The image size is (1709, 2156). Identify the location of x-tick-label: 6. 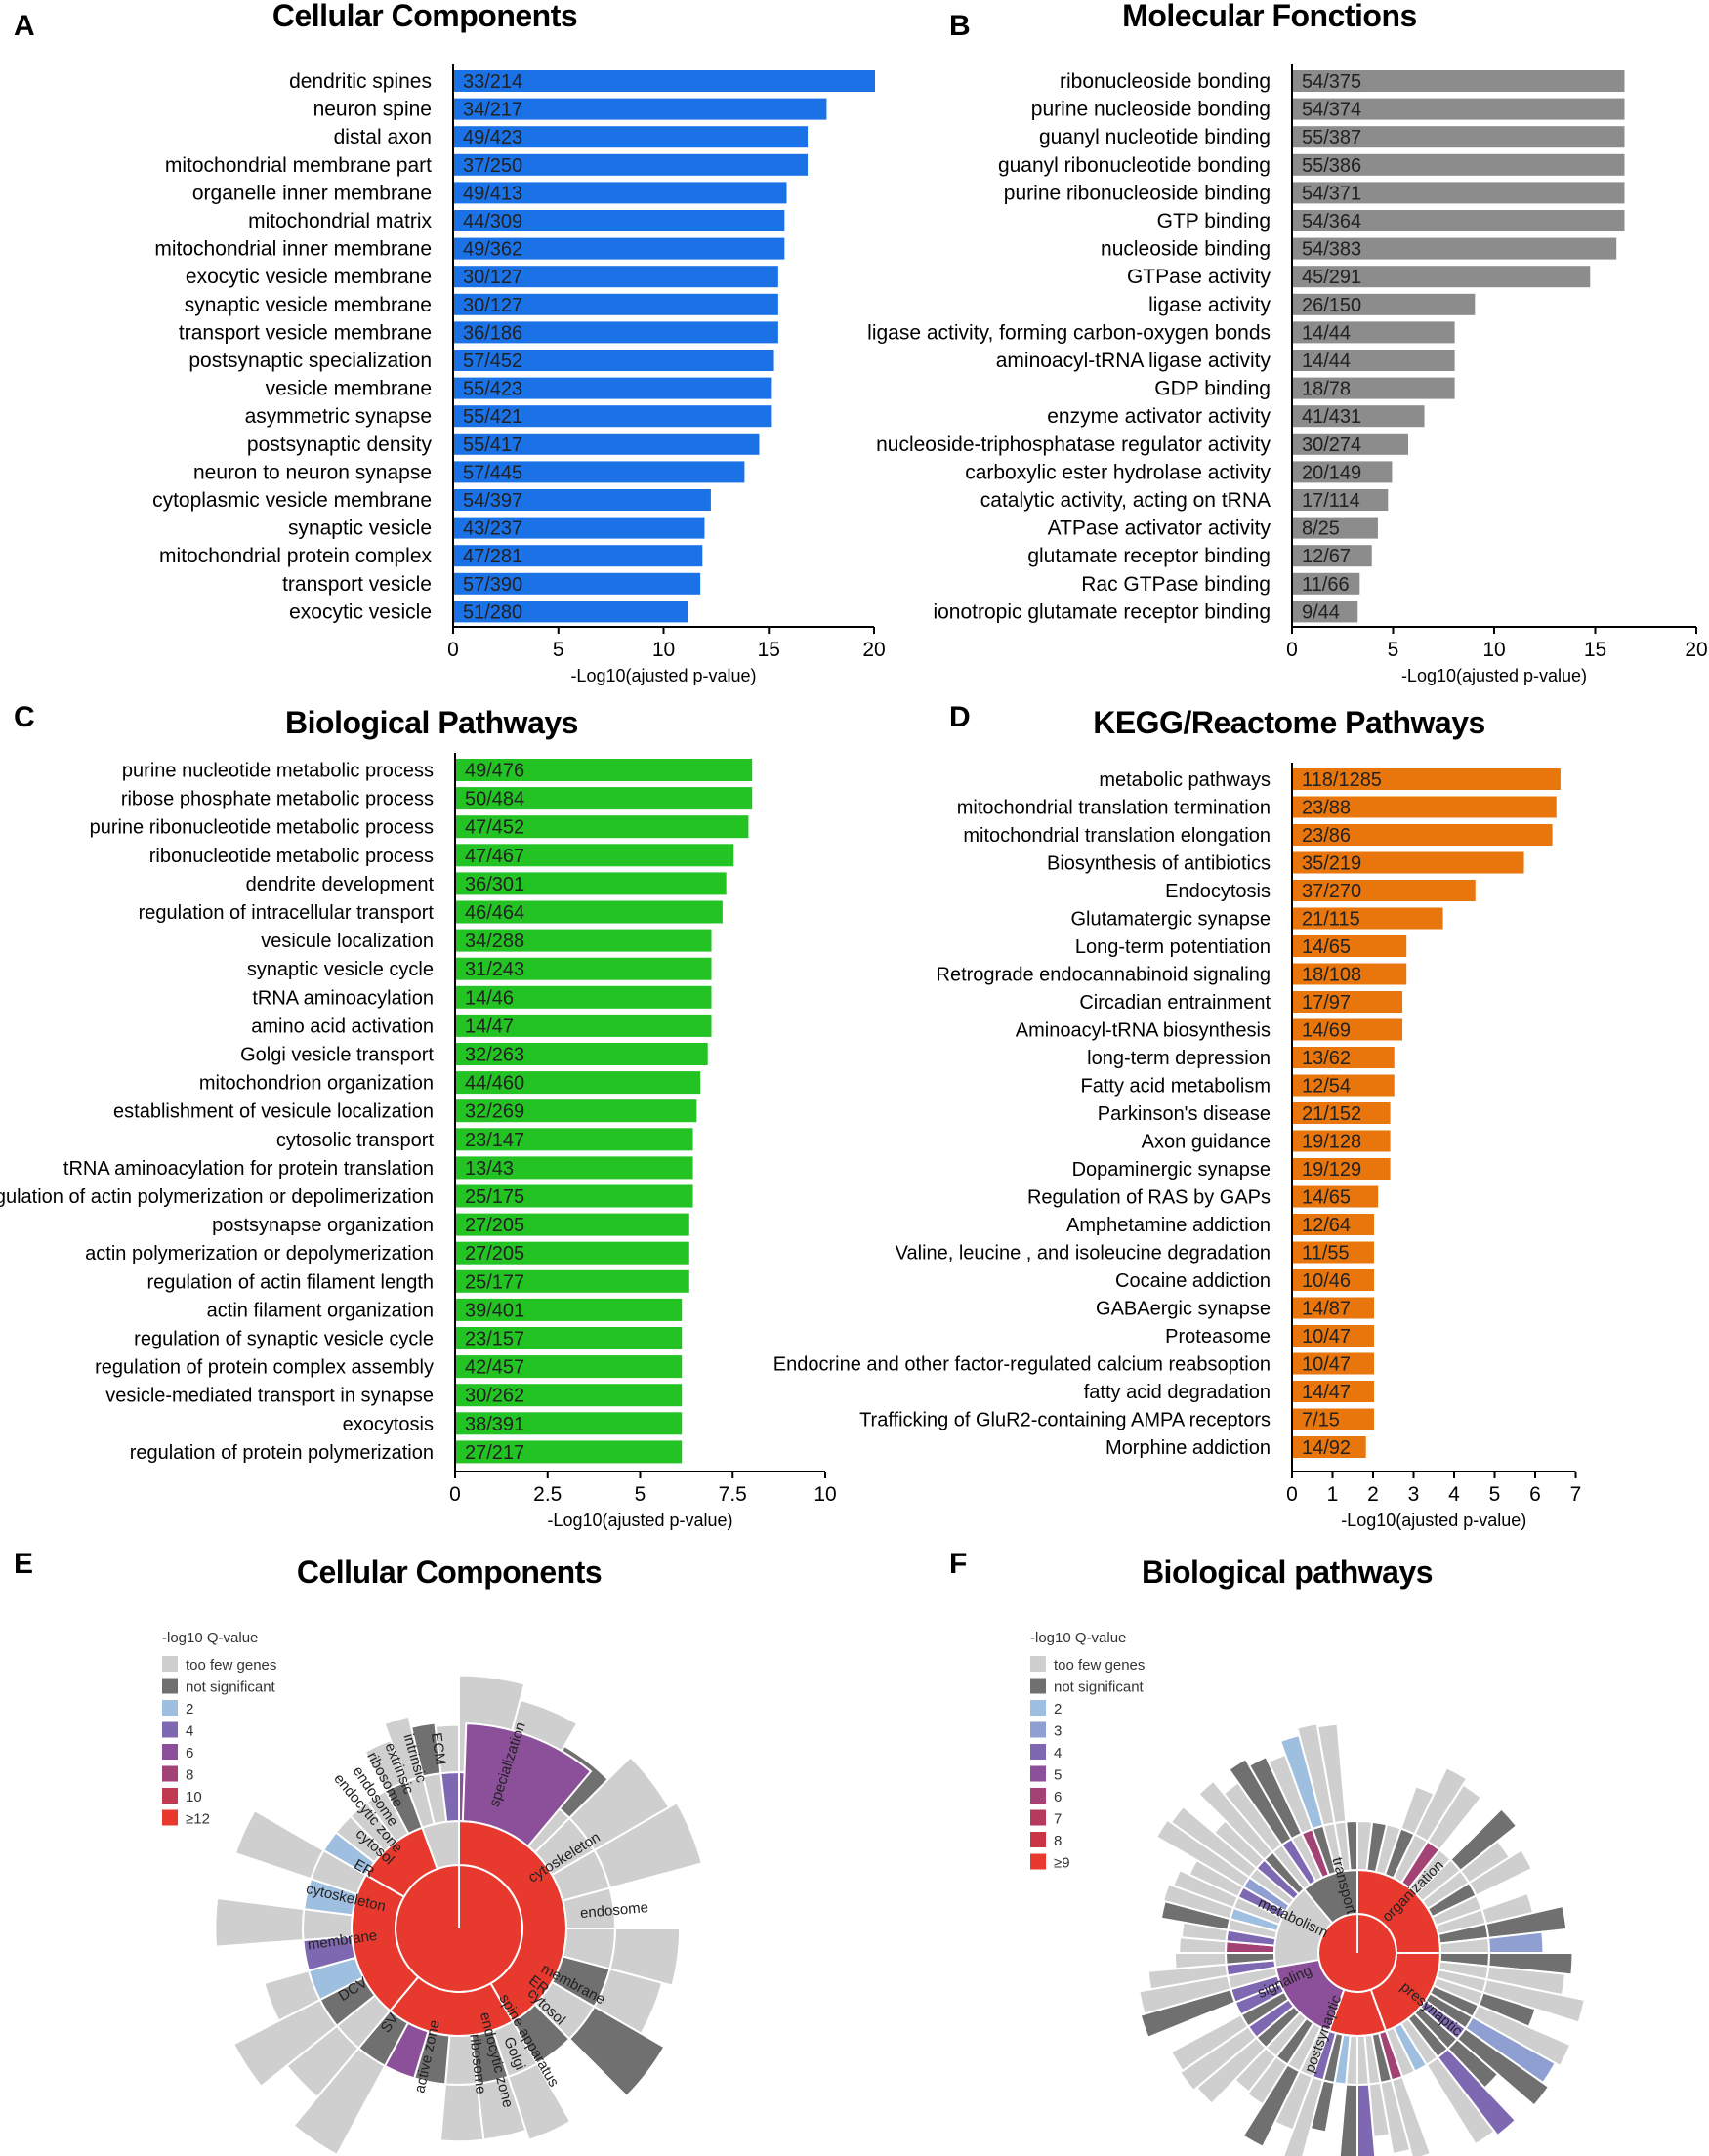
(1535, 1495).